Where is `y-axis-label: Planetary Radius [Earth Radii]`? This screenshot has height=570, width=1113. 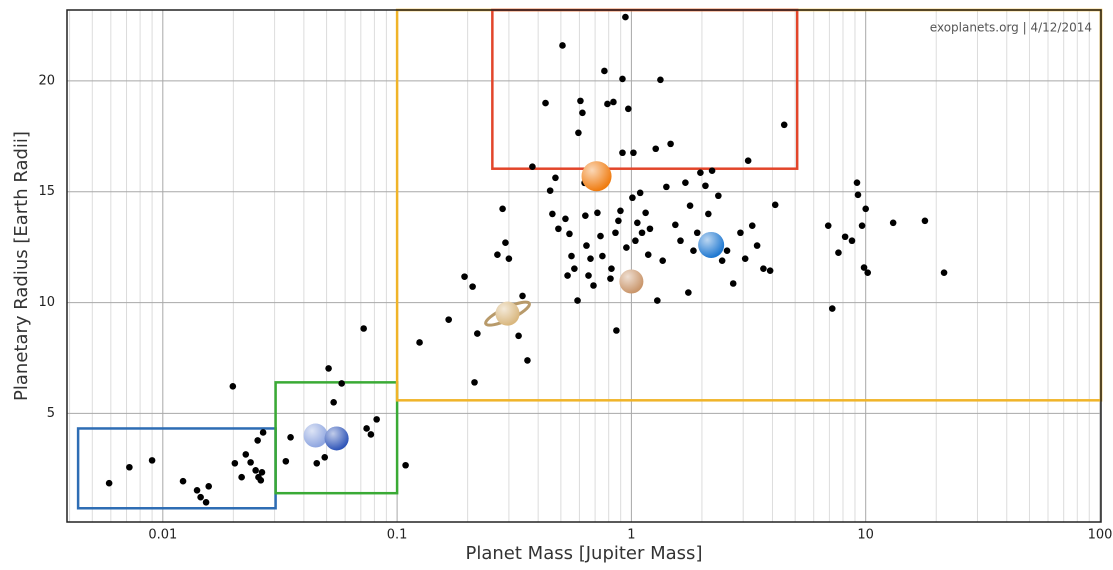
y-axis-label: Planetary Radius [Earth Radii] is located at coordinates (21, 266).